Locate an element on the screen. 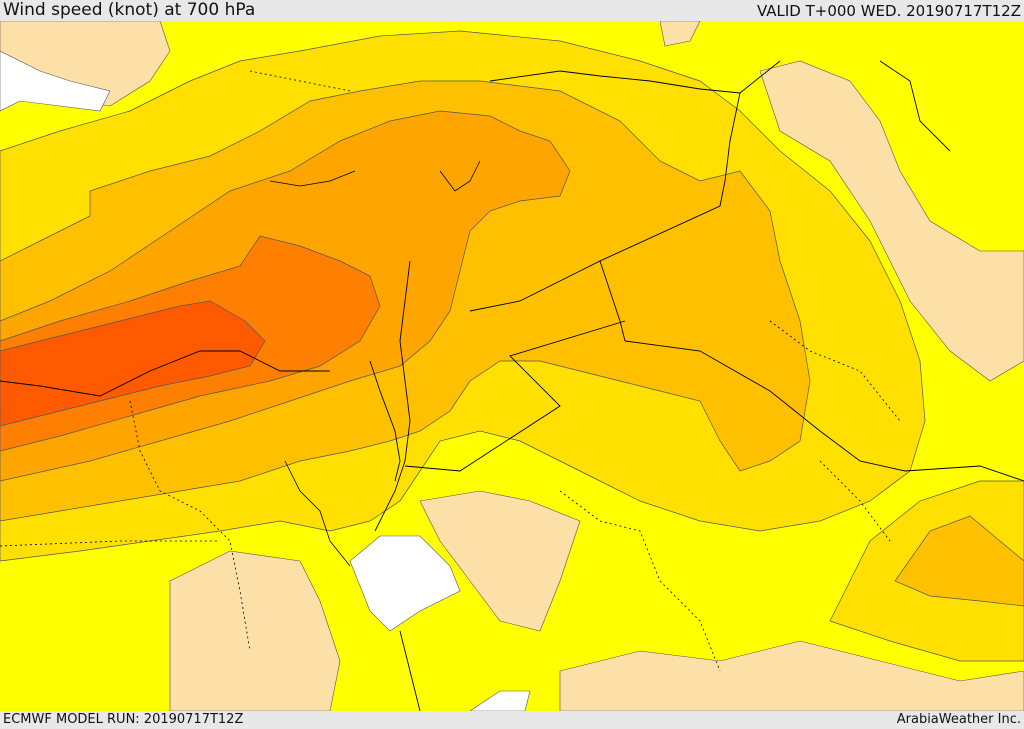  coast-a is located at coordinates (312, 178).